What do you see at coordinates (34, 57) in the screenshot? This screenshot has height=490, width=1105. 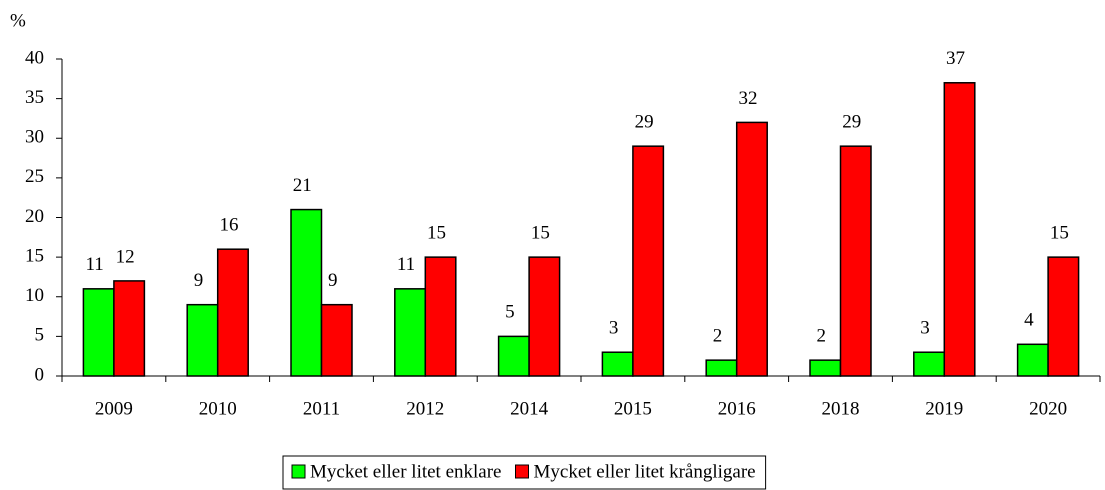 I see `y-tick-label: 40` at bounding box center [34, 57].